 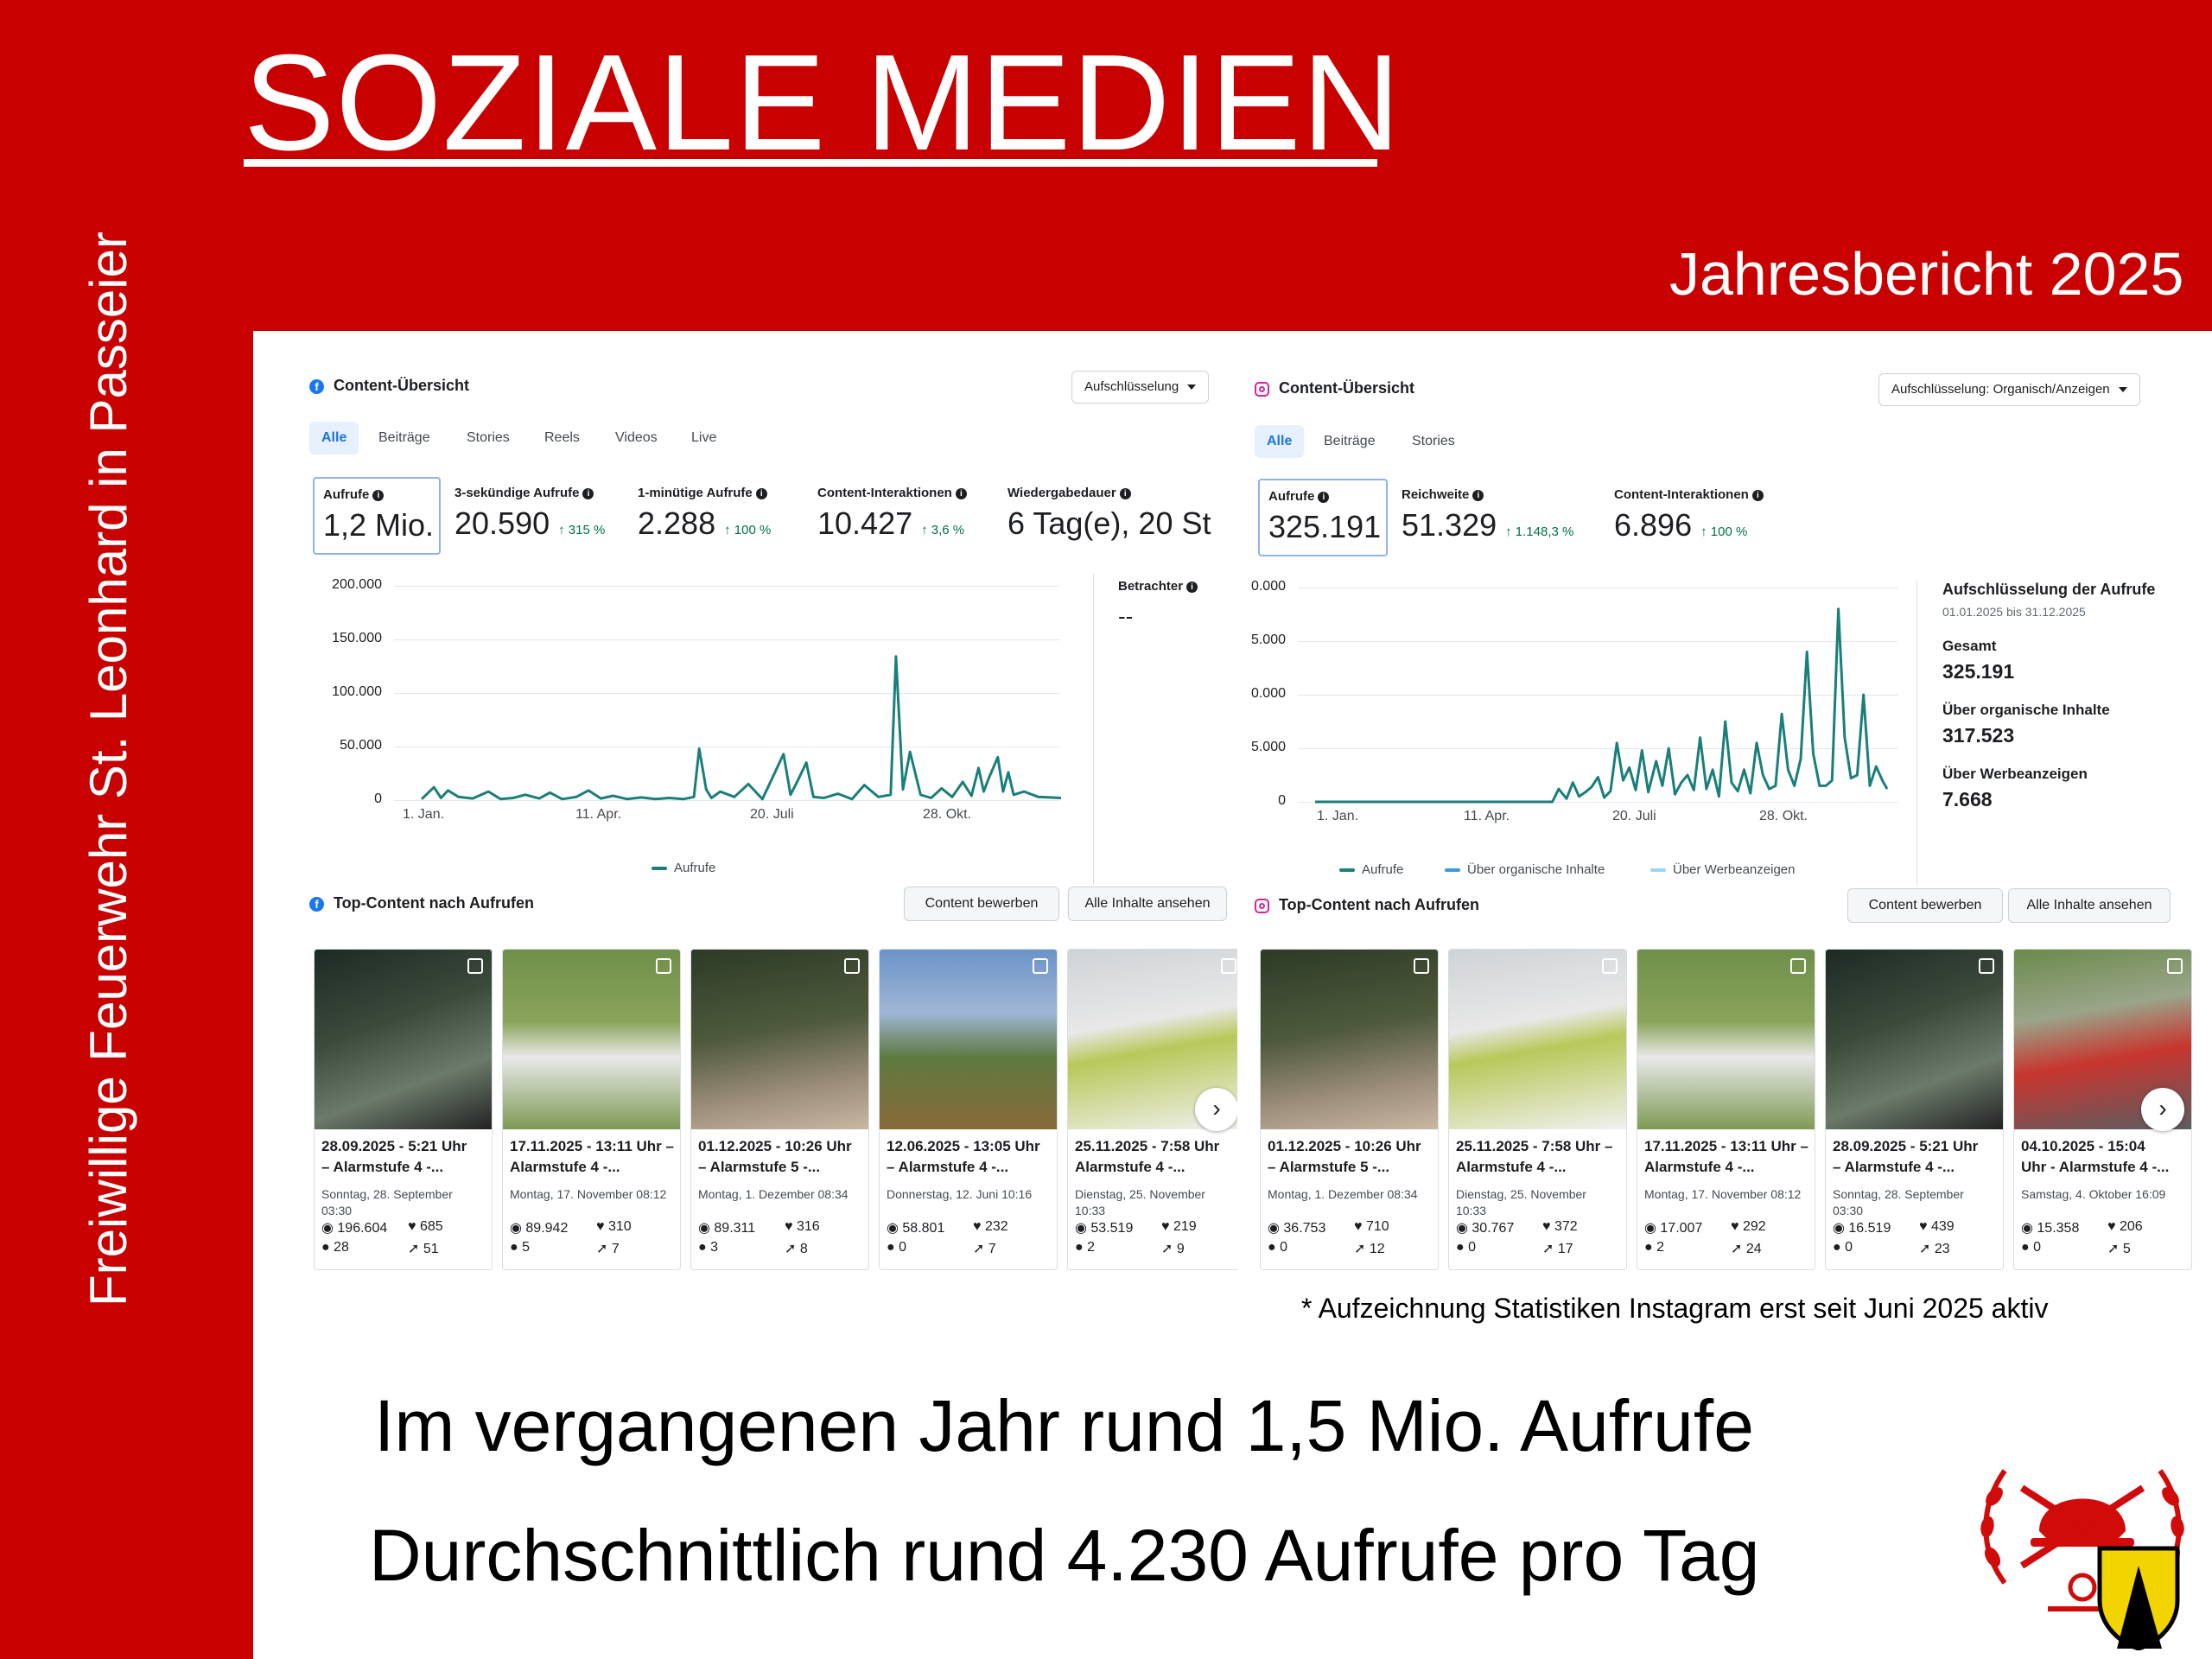 What do you see at coordinates (636, 437) in the screenshot?
I see `tab-videos: Videos` at bounding box center [636, 437].